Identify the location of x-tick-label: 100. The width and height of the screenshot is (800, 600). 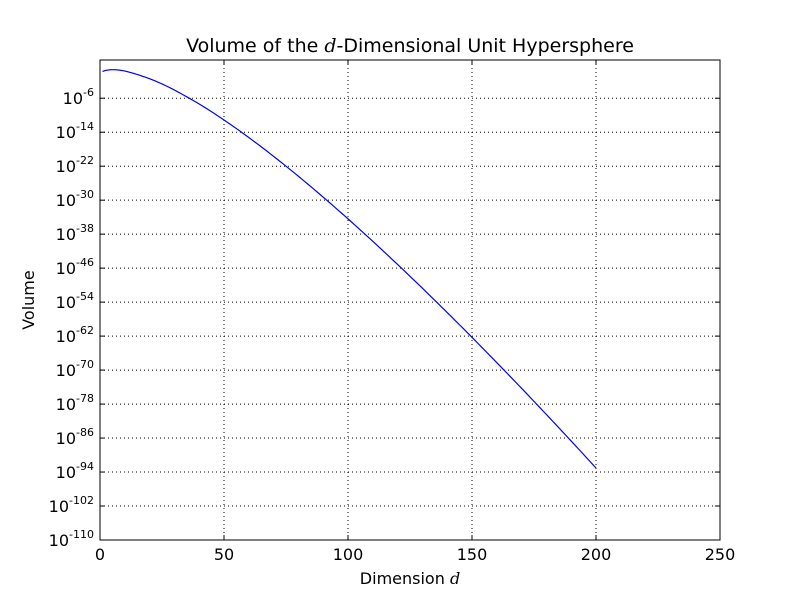
(348, 554).